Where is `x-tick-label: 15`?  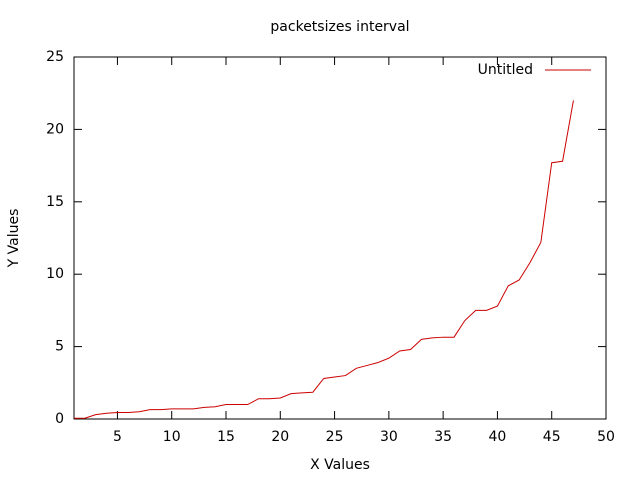 x-tick-label: 15 is located at coordinates (226, 437).